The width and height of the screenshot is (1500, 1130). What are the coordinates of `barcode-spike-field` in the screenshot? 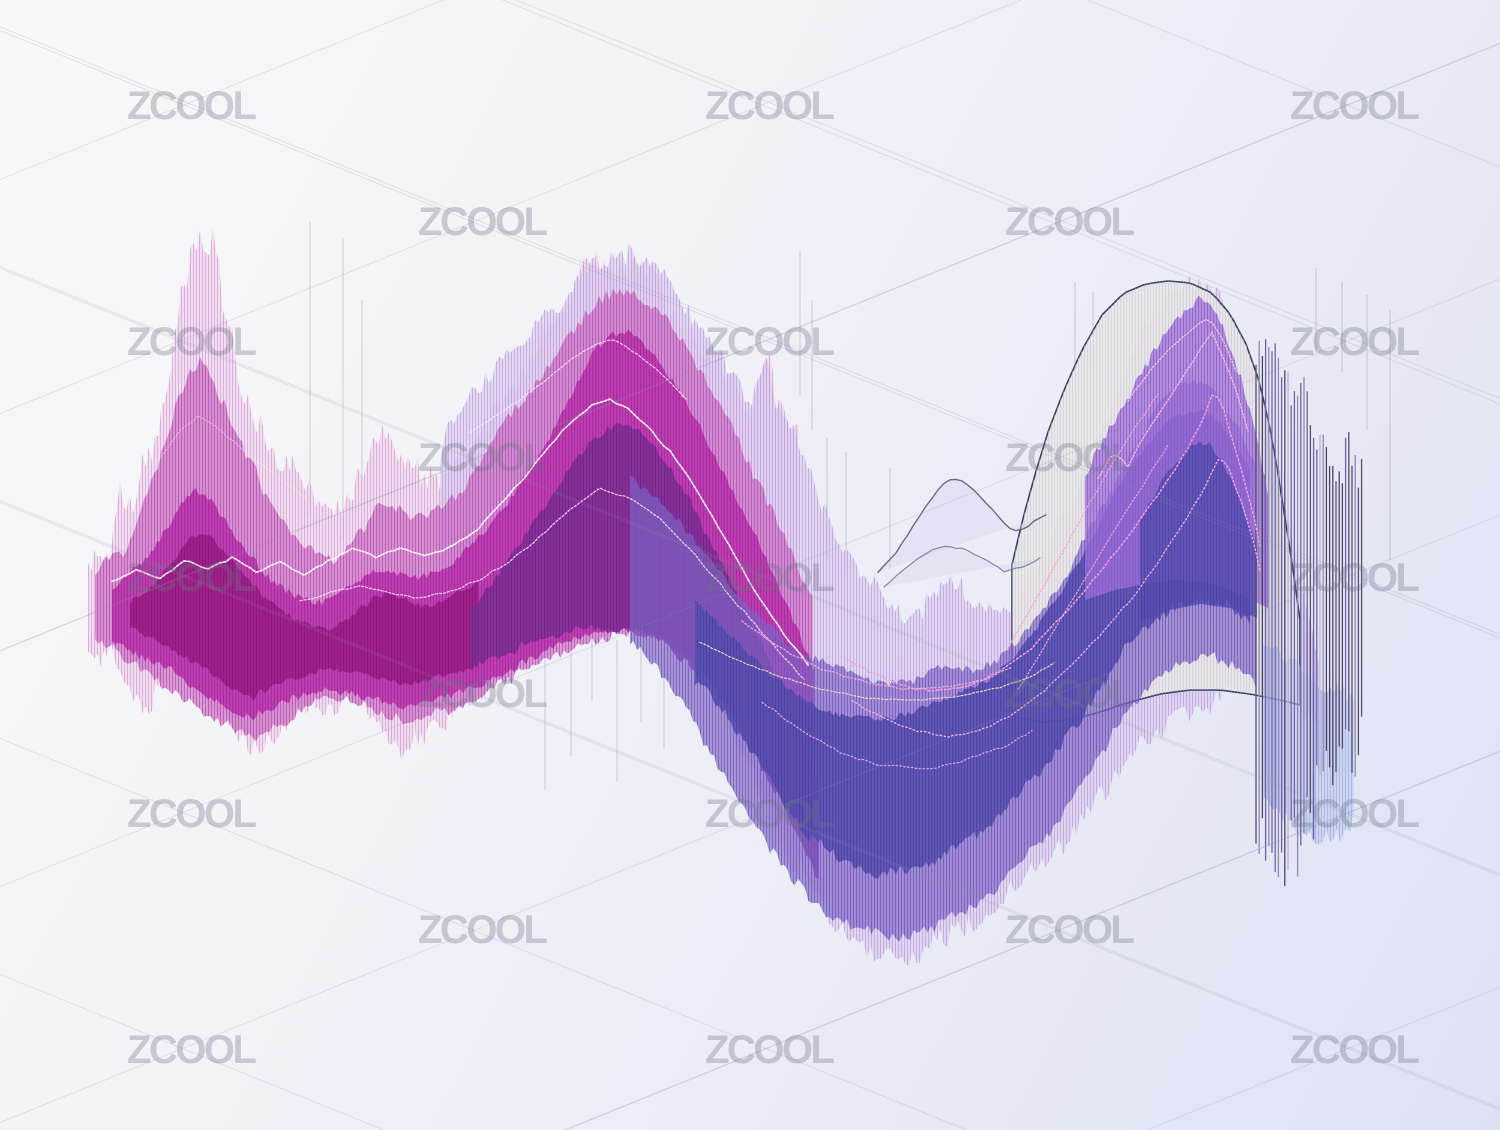 It's located at (1309, 613).